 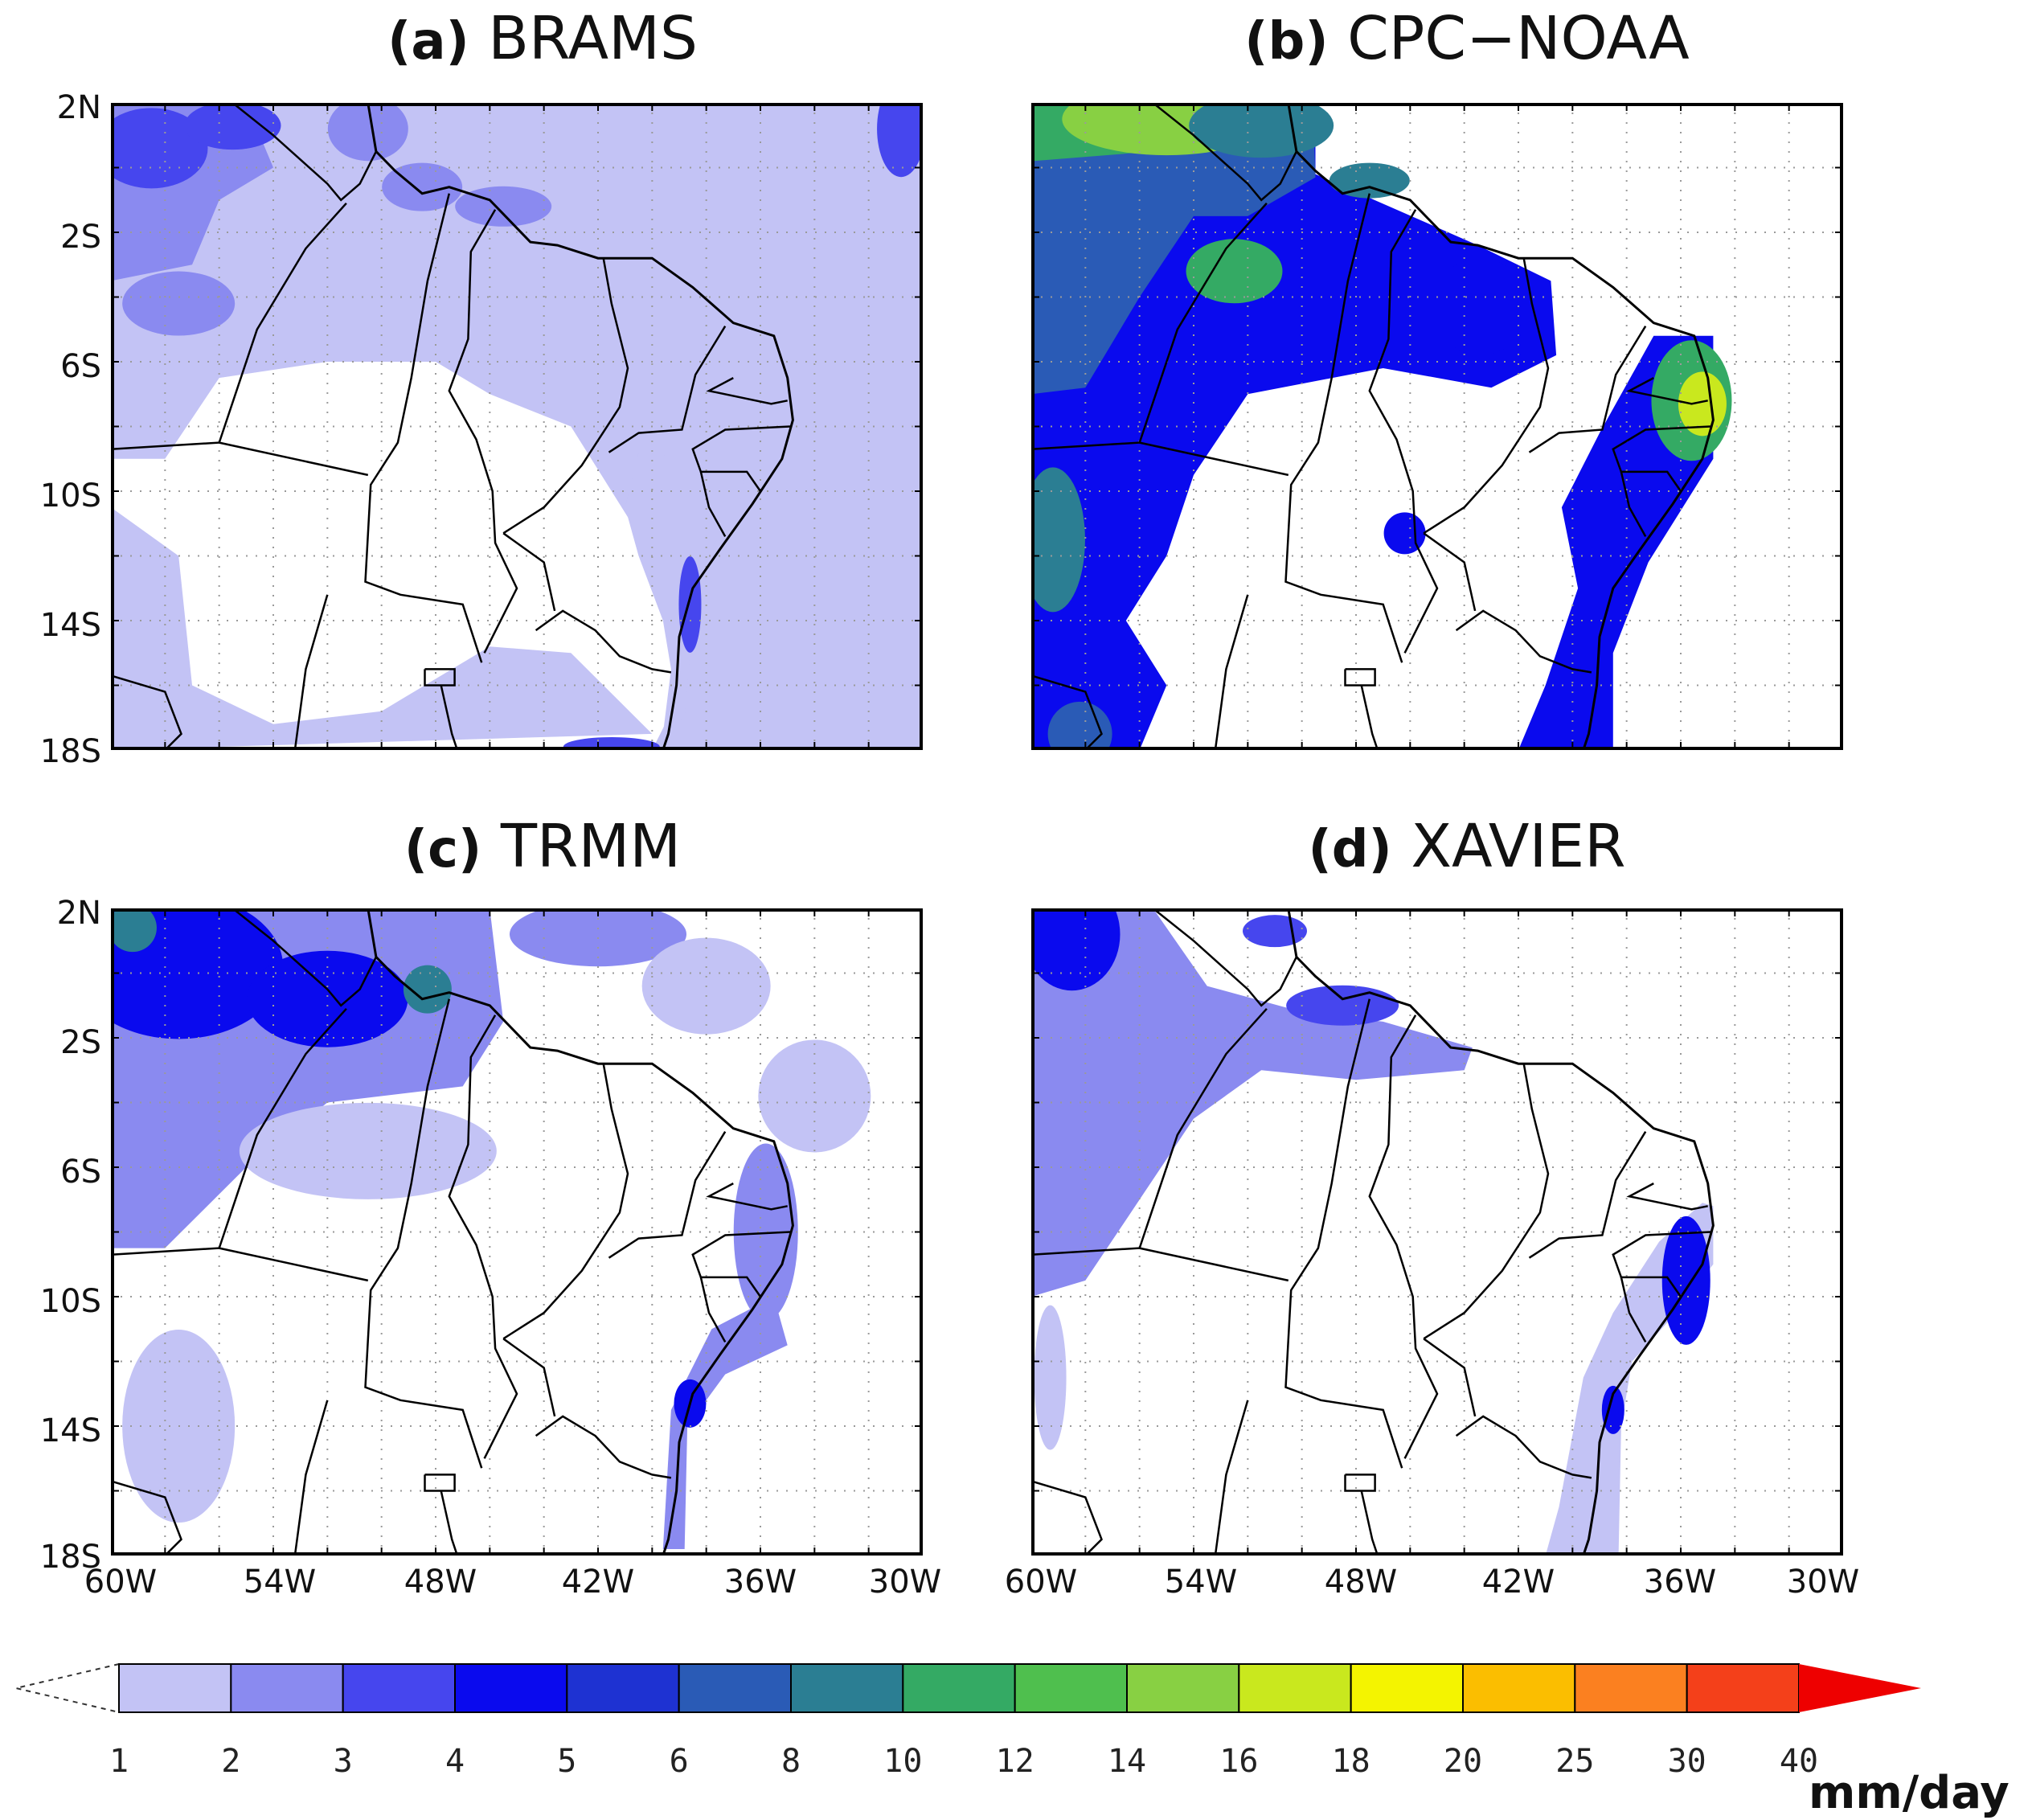 What do you see at coordinates (1466, 847) in the screenshot?
I see `panel-title-d: (d) XAVIER` at bounding box center [1466, 847].